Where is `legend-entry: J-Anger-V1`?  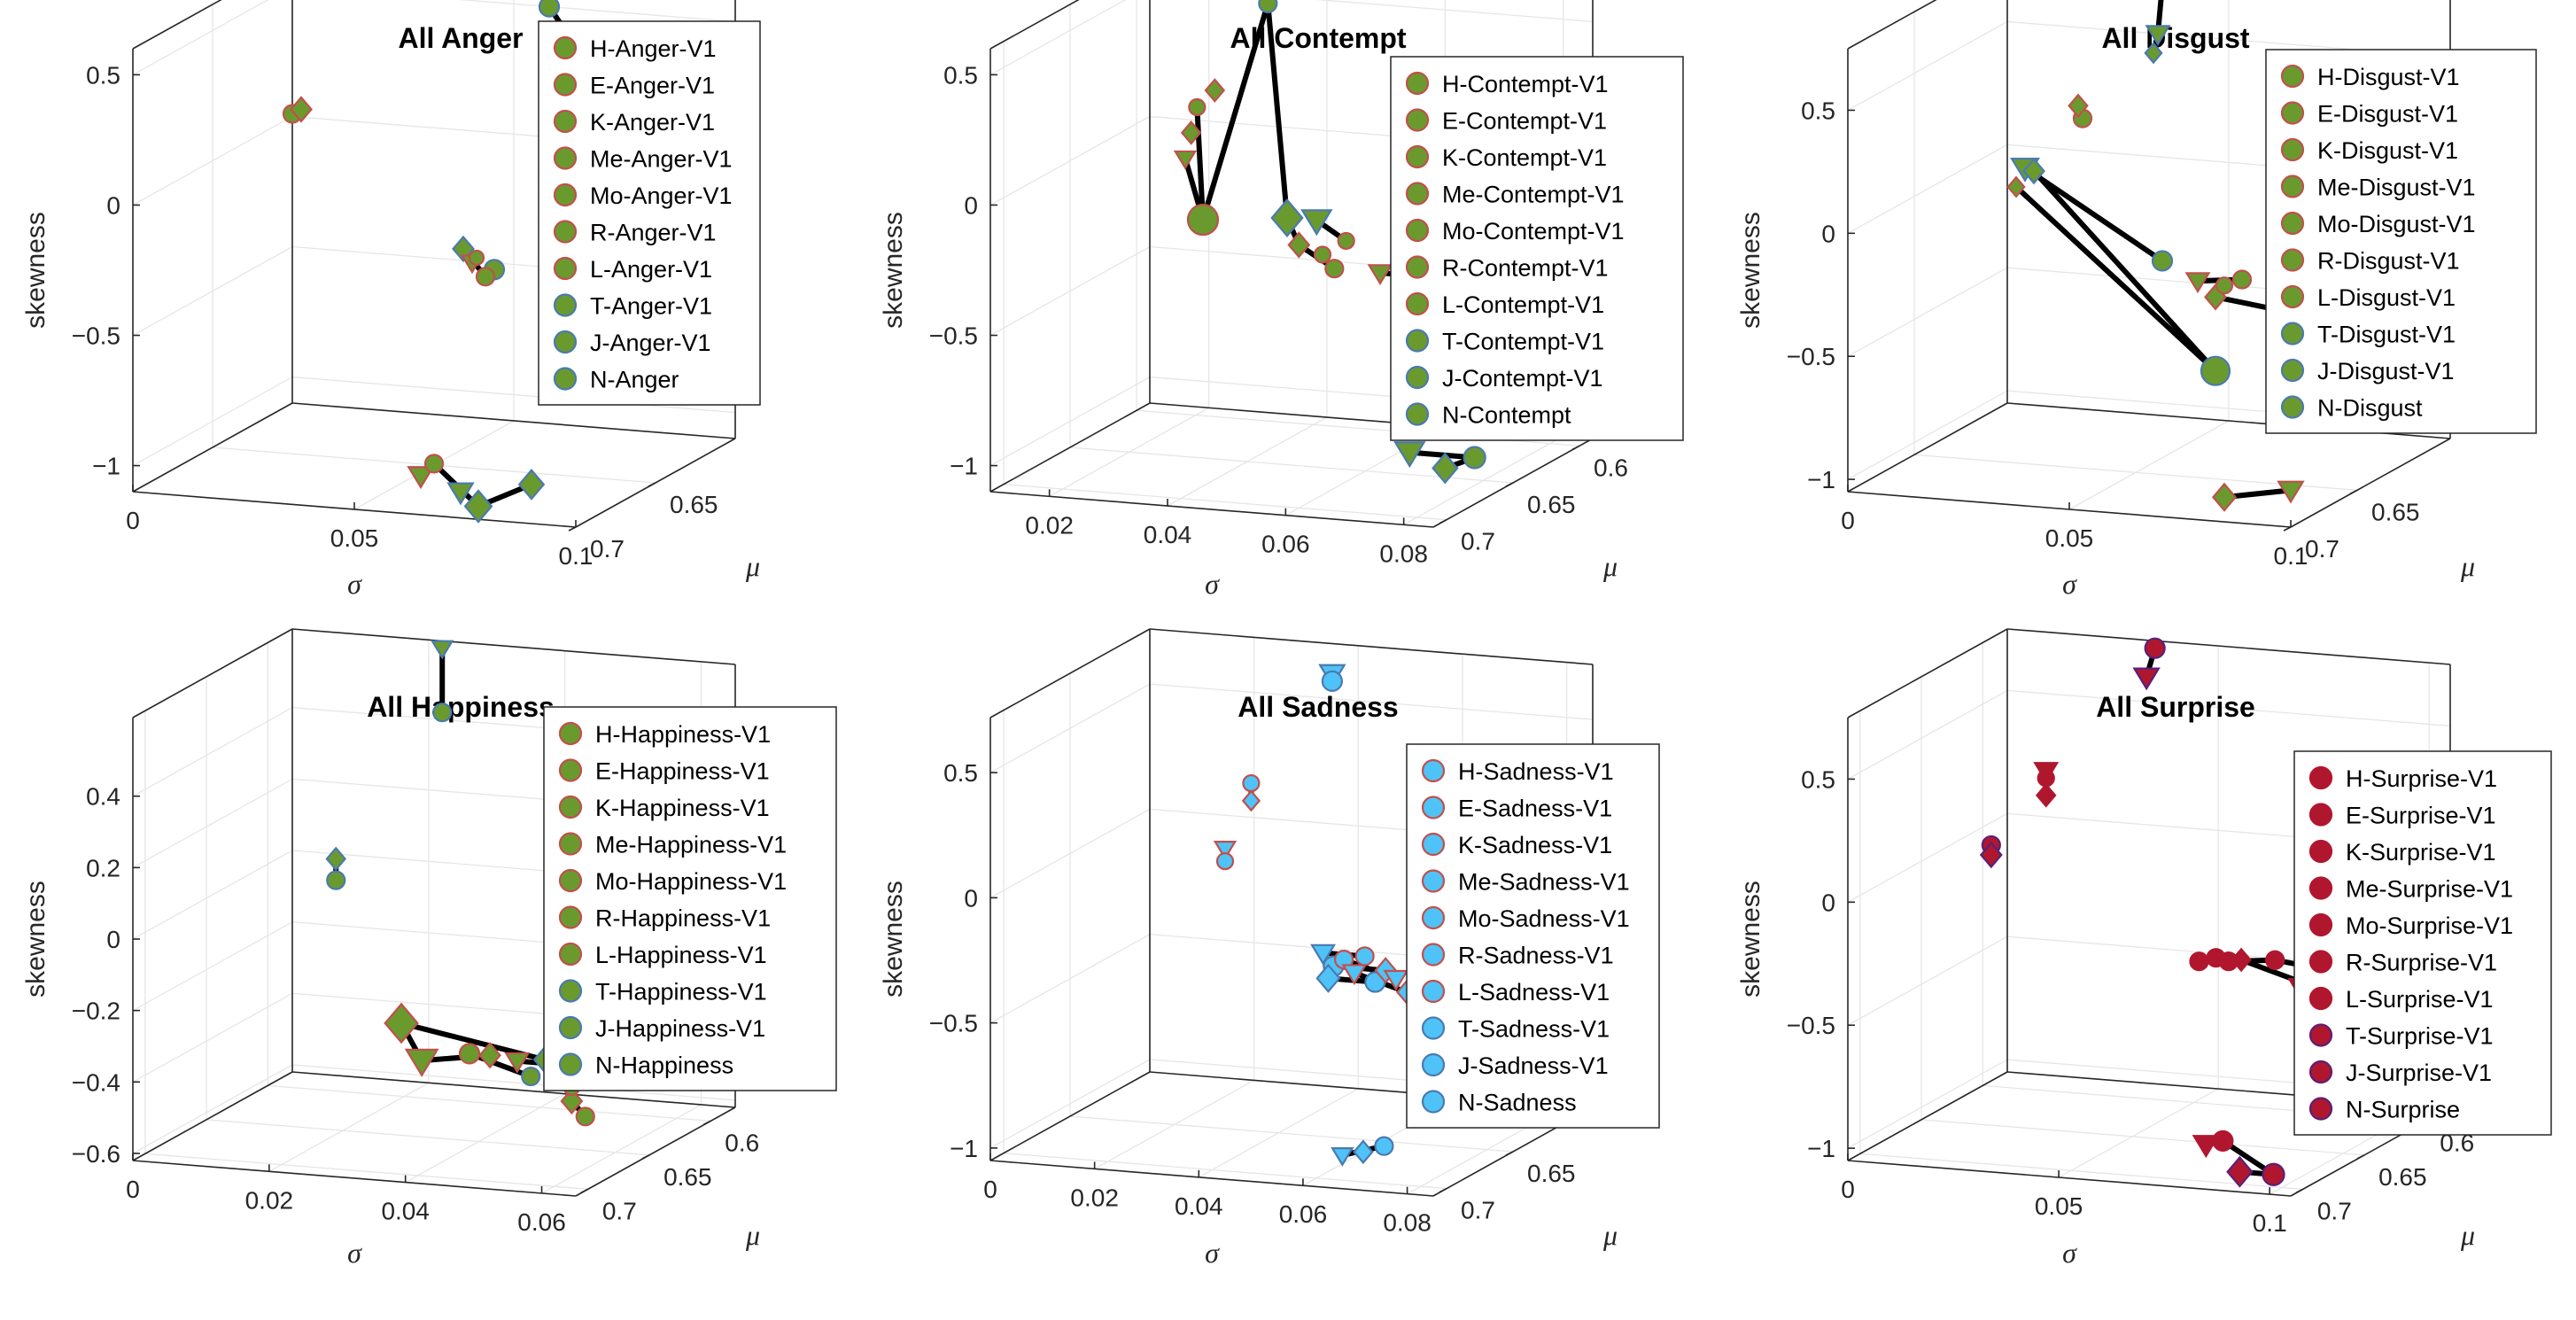
legend-entry: J-Anger-V1 is located at coordinates (650, 343).